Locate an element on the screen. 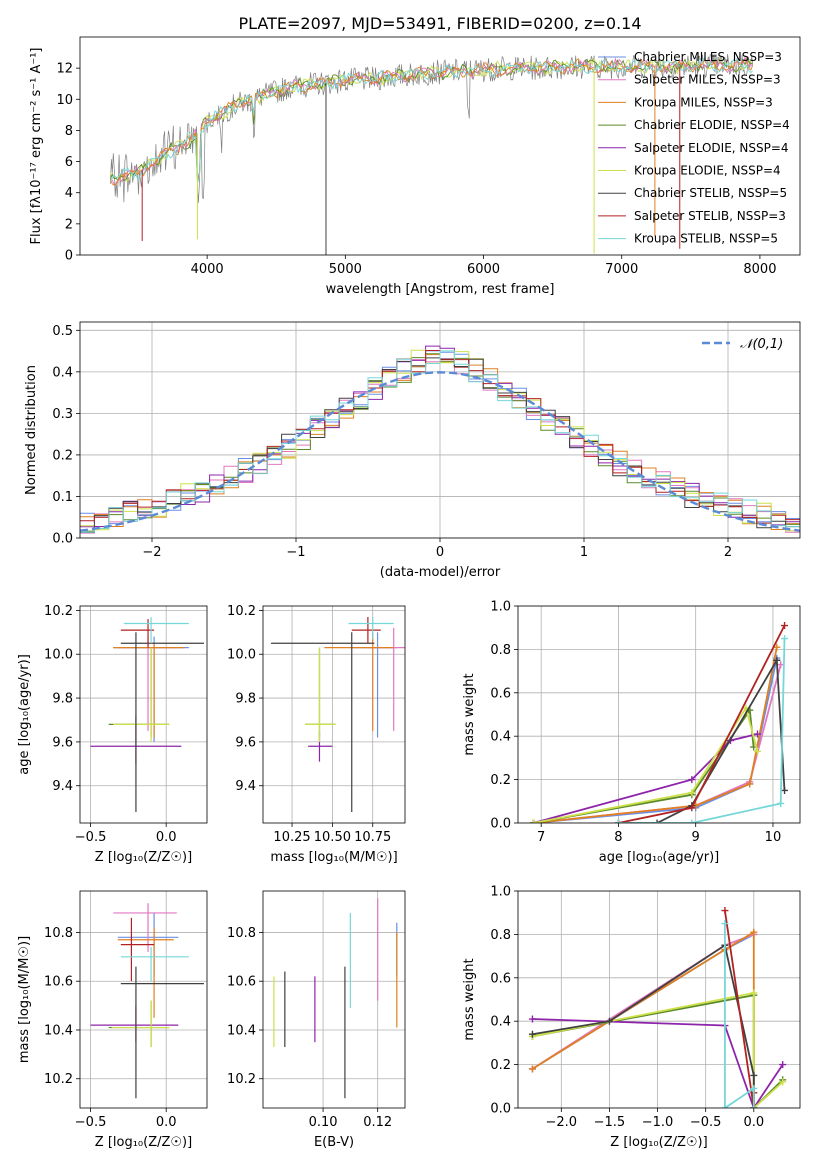  weight-marker-salpeter_stelib is located at coordinates (785, 626).